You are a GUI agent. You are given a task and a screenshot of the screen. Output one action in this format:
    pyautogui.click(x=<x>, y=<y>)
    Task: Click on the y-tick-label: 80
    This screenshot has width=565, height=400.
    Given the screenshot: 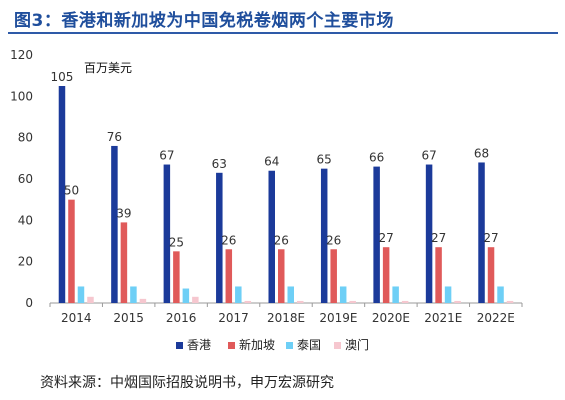 What is the action you would take?
    pyautogui.click(x=25, y=138)
    